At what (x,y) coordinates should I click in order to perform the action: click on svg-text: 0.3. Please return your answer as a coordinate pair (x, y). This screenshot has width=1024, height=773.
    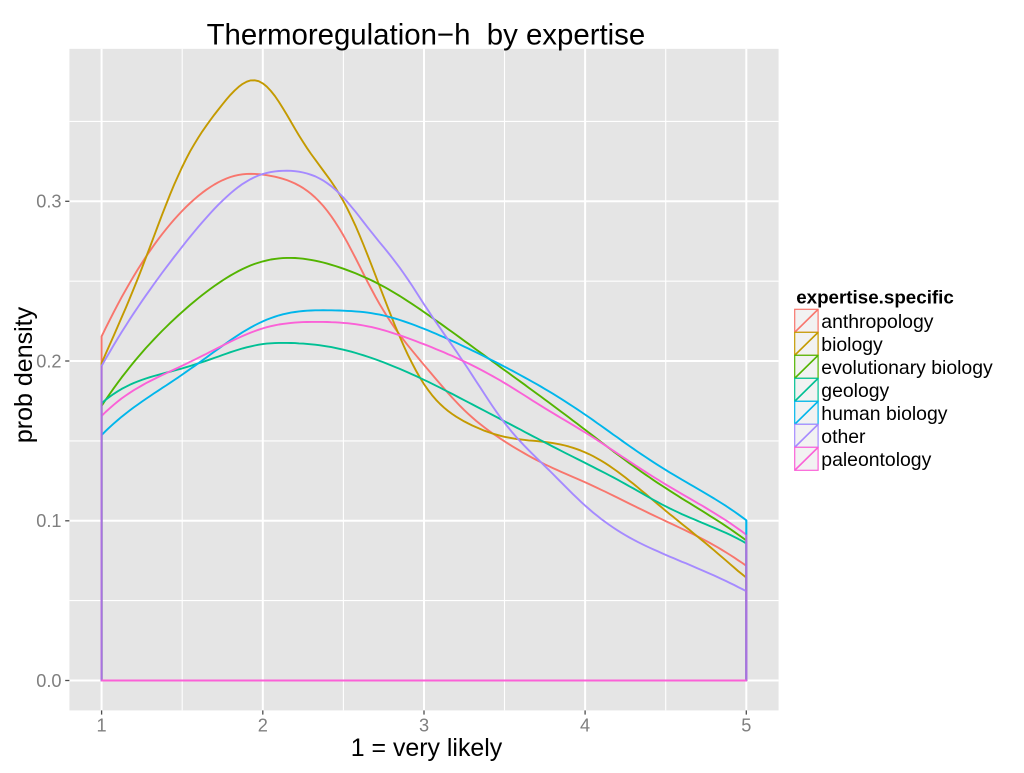
    Looking at the image, I should click on (48, 202).